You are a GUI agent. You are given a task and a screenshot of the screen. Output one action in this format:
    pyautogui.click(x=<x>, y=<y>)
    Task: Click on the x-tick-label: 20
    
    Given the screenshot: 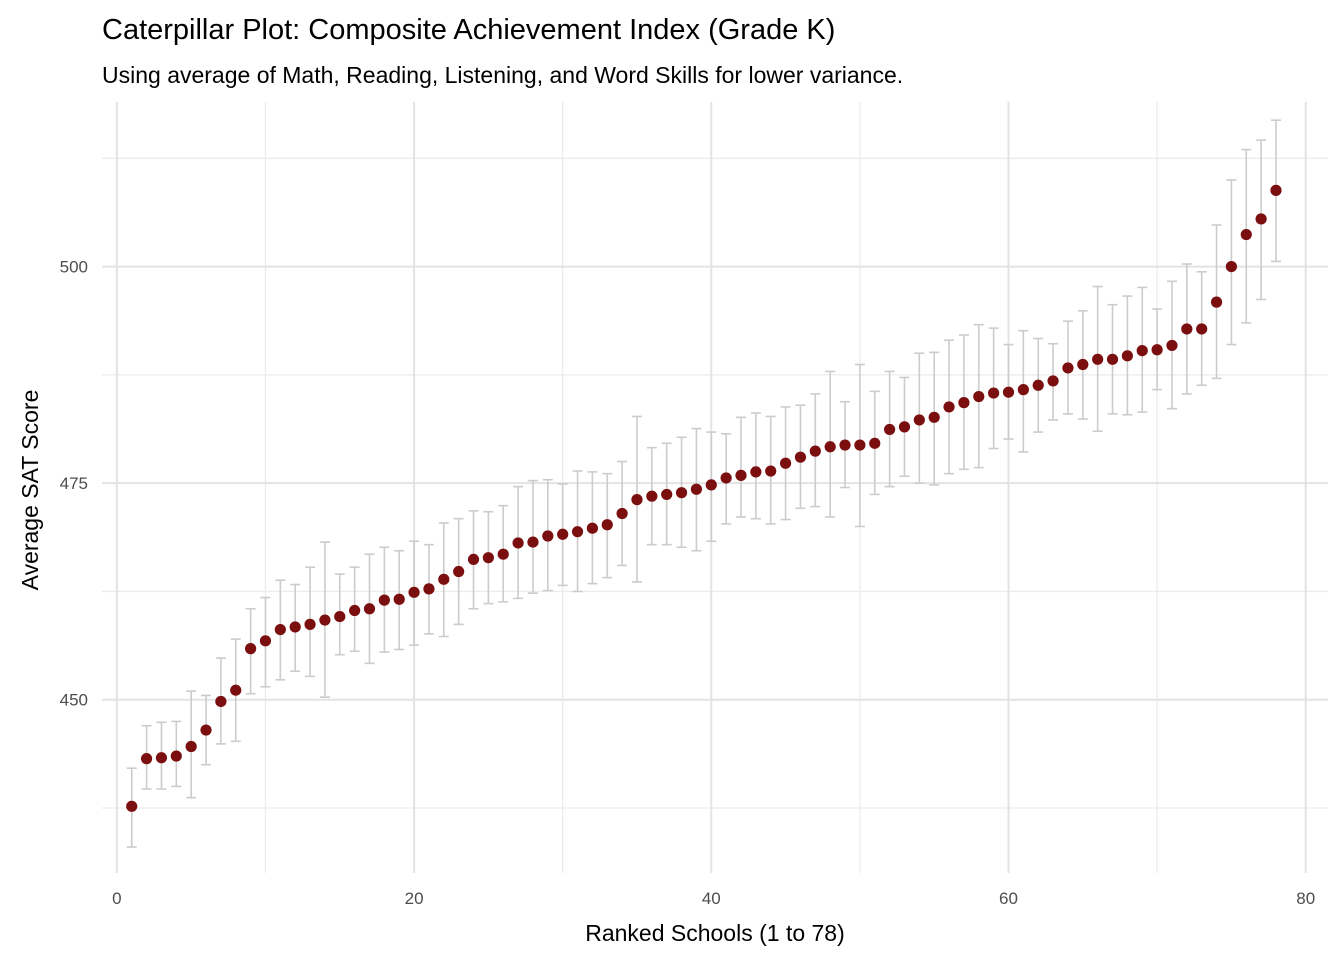 What is the action you would take?
    pyautogui.click(x=414, y=898)
    